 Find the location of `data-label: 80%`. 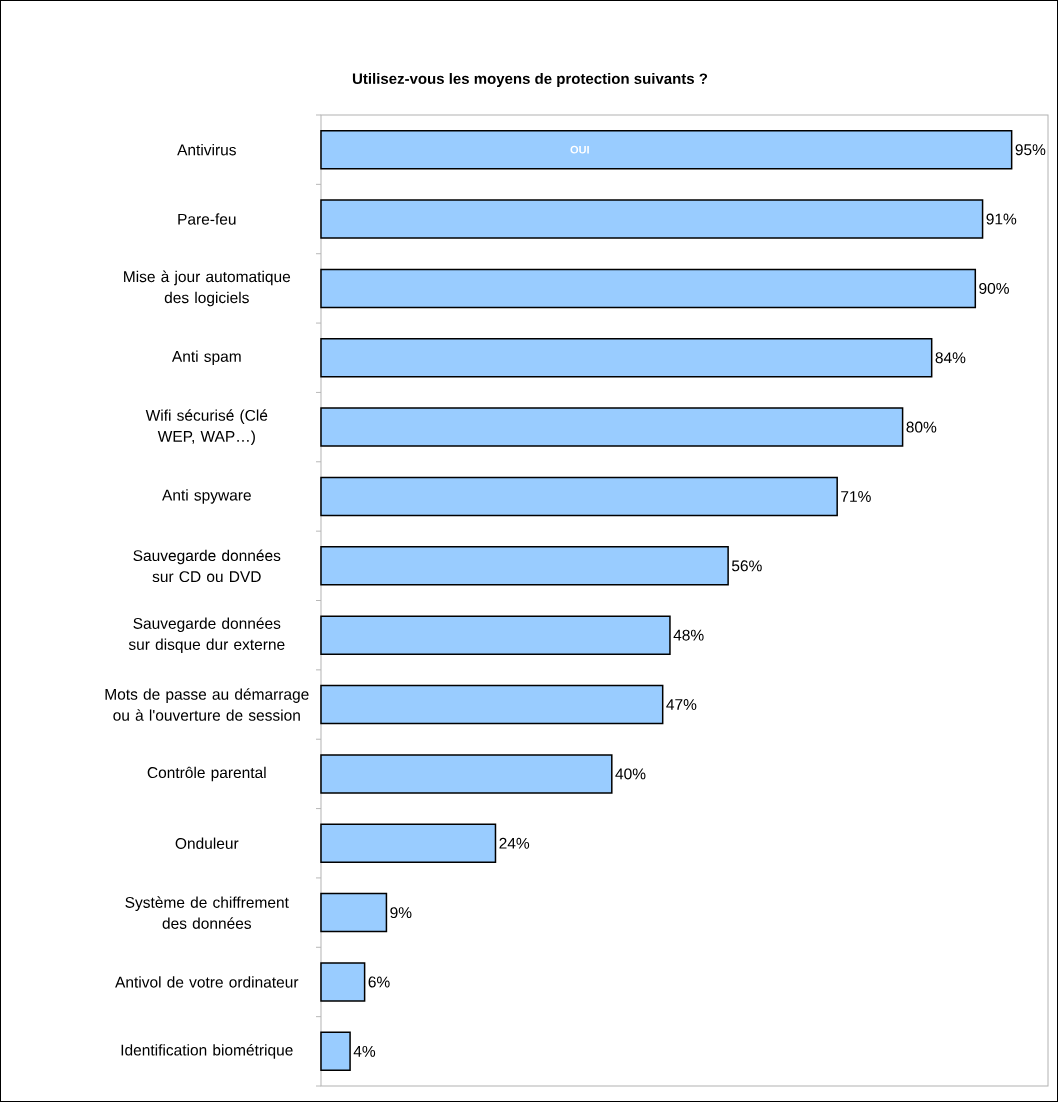

data-label: 80% is located at coordinates (921, 427).